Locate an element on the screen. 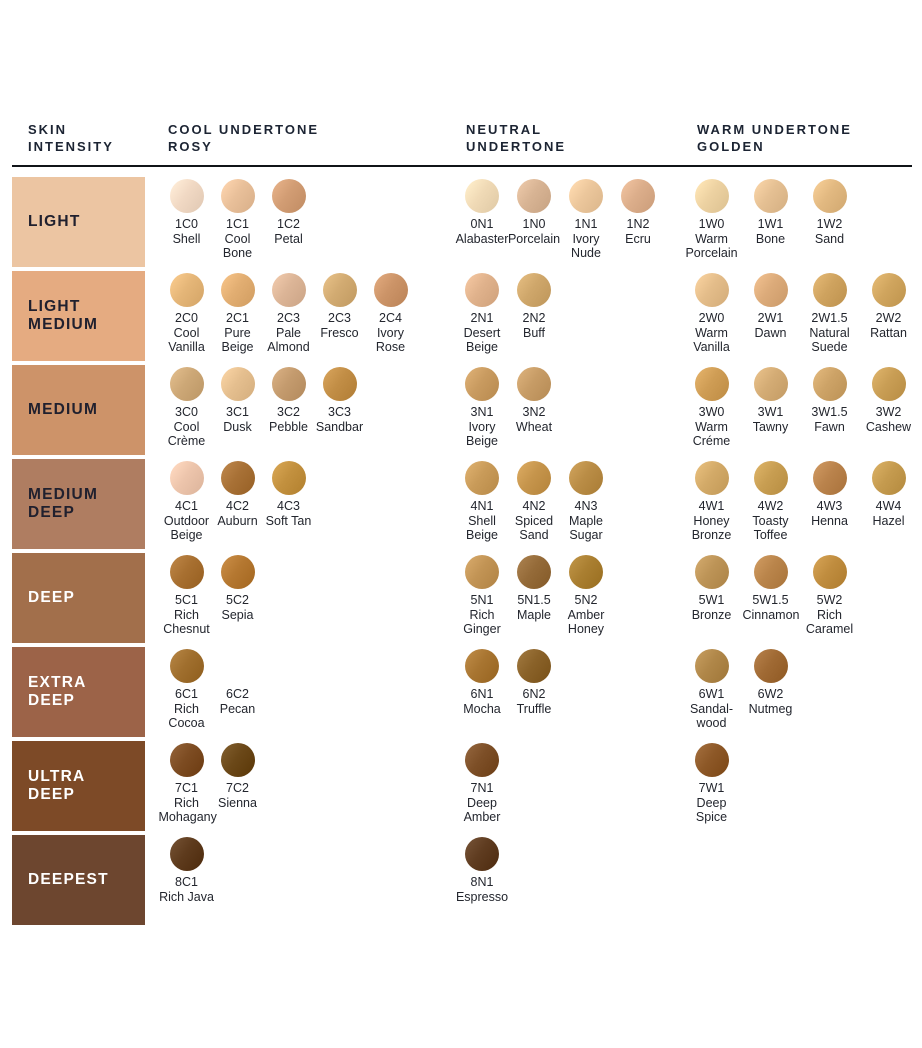 The width and height of the screenshot is (922, 1048). shade-name: Toasty Toffee is located at coordinates (770, 528).